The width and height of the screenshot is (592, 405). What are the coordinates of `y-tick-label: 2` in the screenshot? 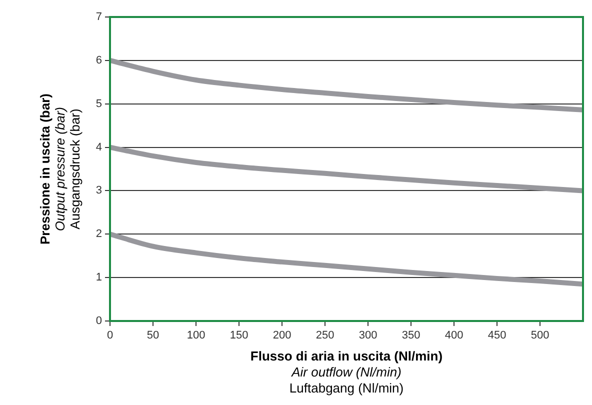 It's located at (99, 234).